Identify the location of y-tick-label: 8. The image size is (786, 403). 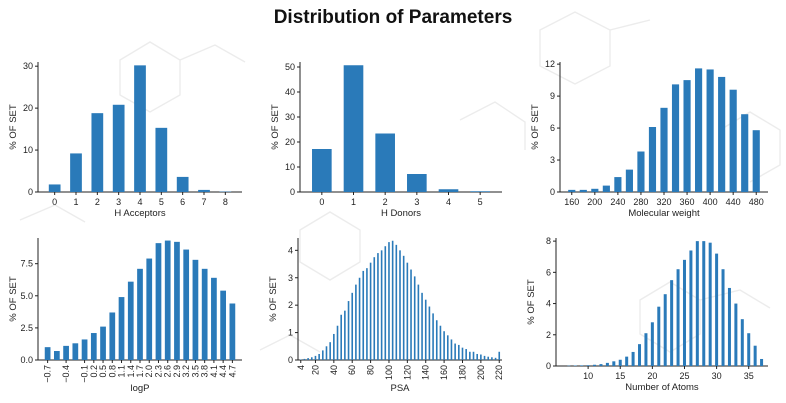
(548, 241).